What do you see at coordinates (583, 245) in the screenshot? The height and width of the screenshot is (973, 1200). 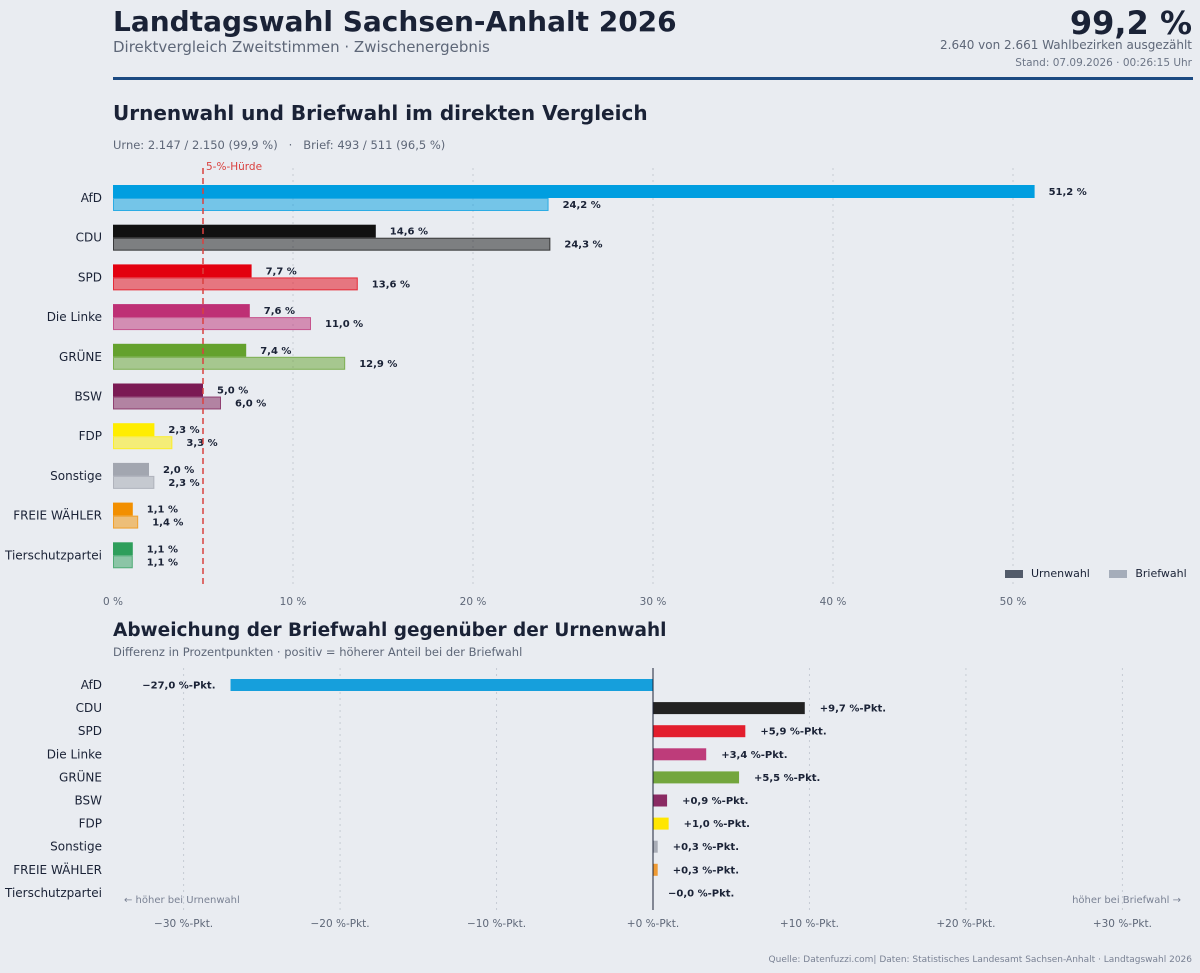 I see `brief-value-label: 24,3 %` at bounding box center [583, 245].